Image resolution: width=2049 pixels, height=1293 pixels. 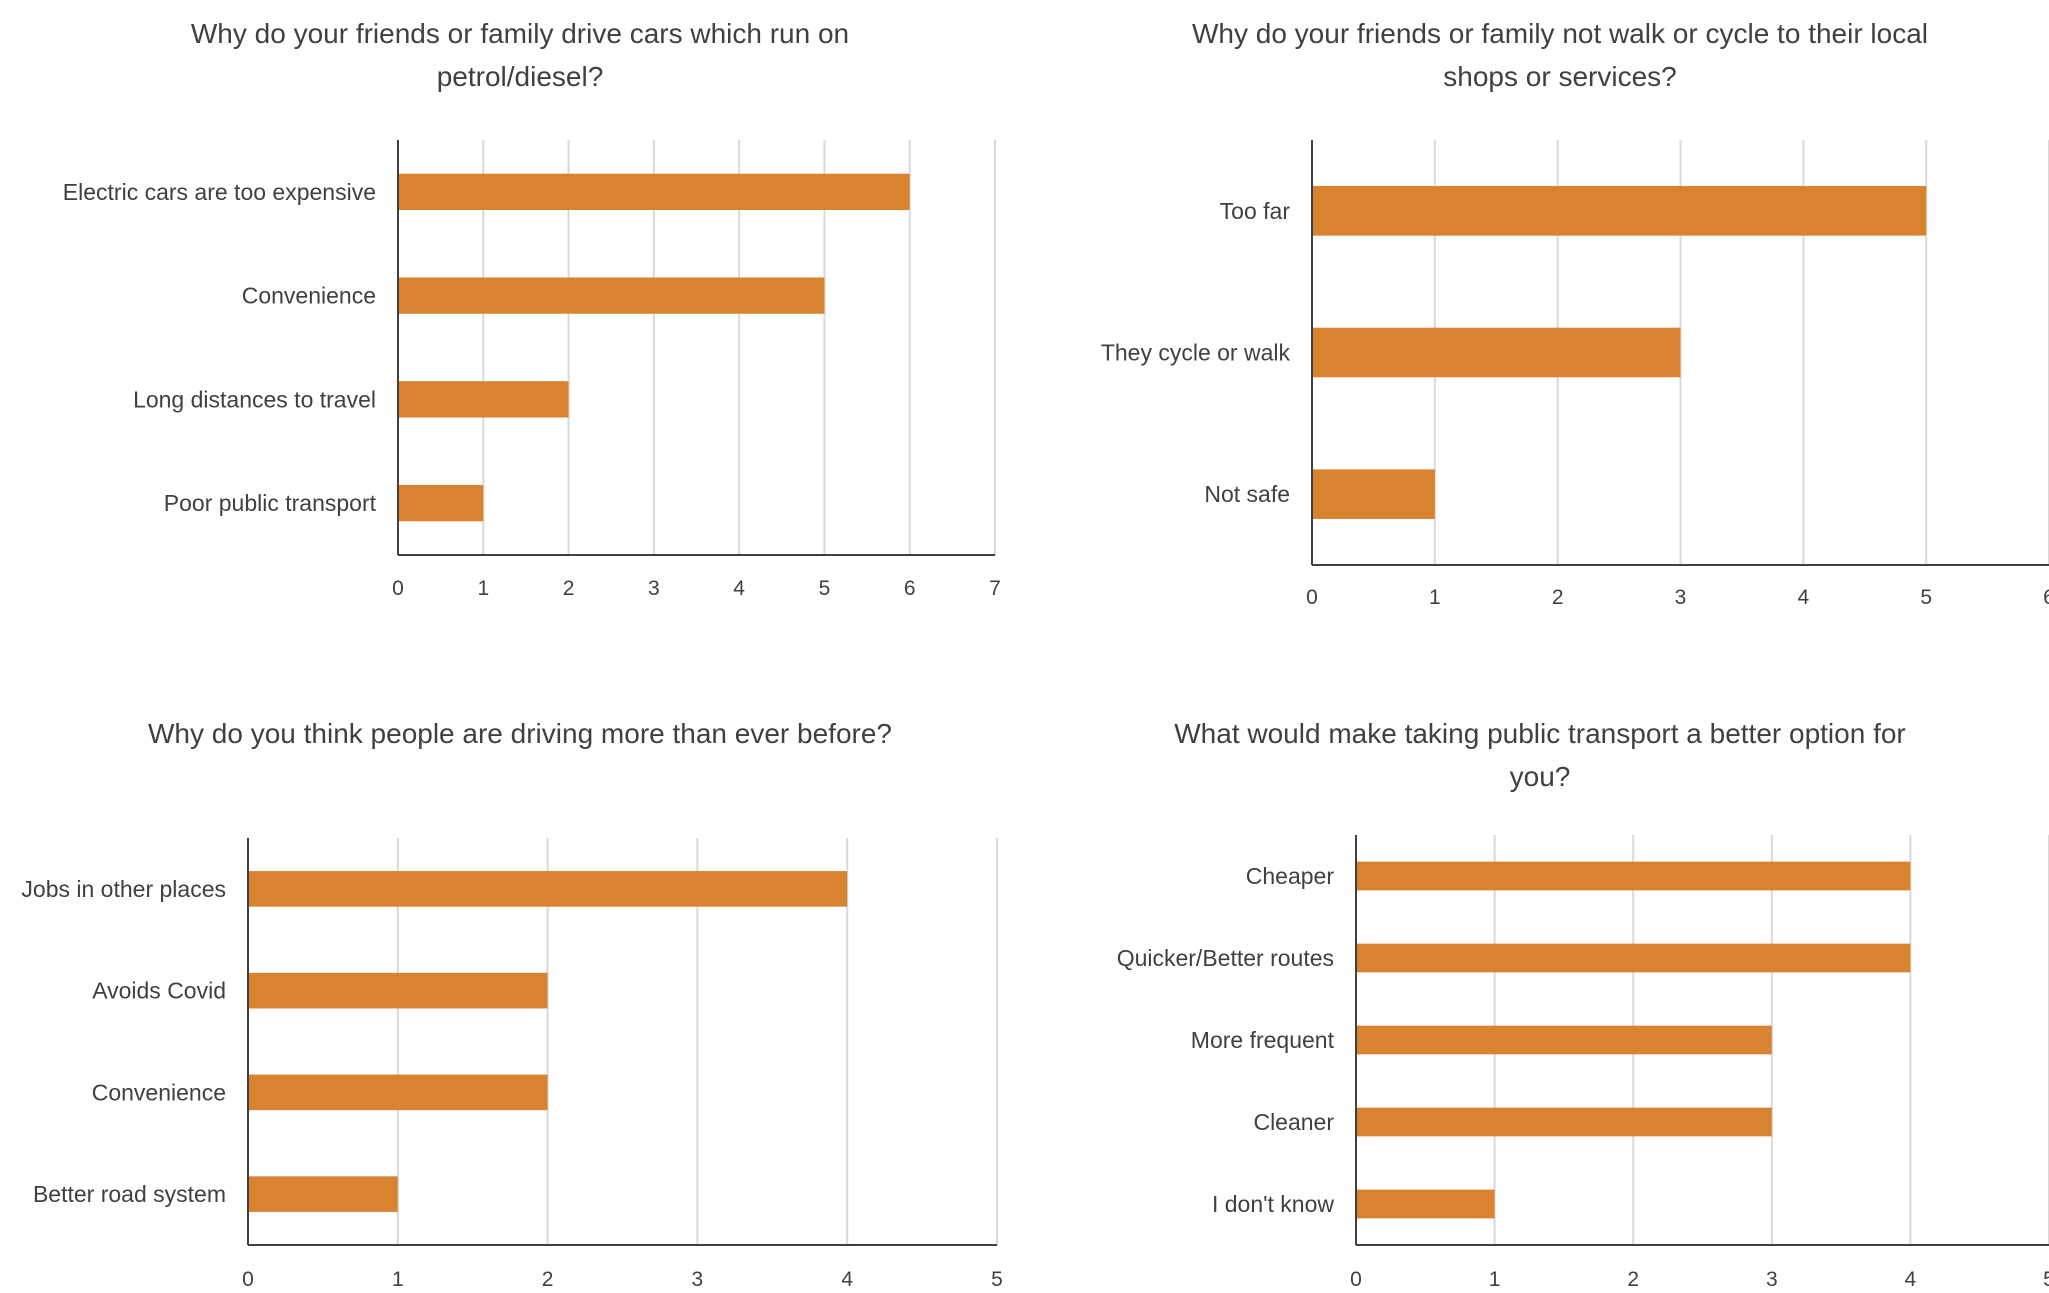 I want to click on bar-better-road-system, so click(x=323, y=1194).